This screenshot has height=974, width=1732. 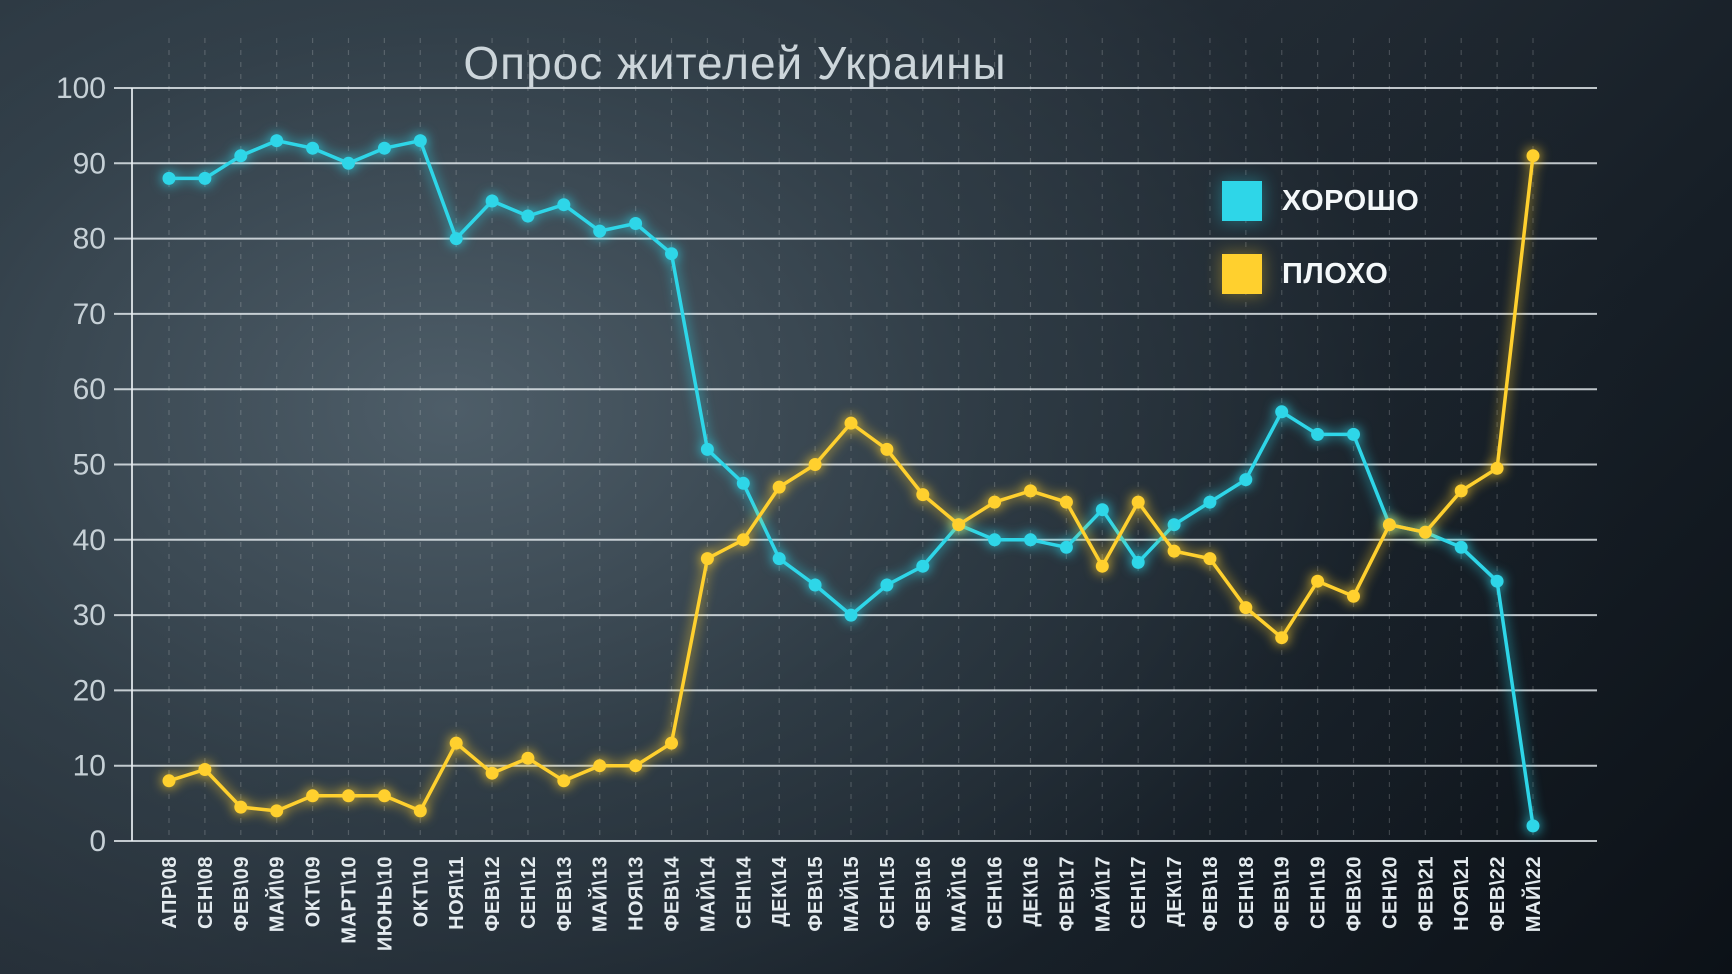 I want to click on x-axis-label: СЕН\20, so click(x=1390, y=892).